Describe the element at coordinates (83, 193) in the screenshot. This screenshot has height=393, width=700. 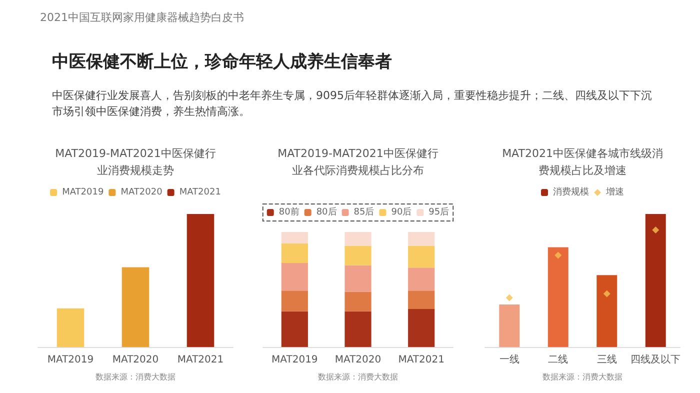
I see `legend-label: MAT2019` at that location.